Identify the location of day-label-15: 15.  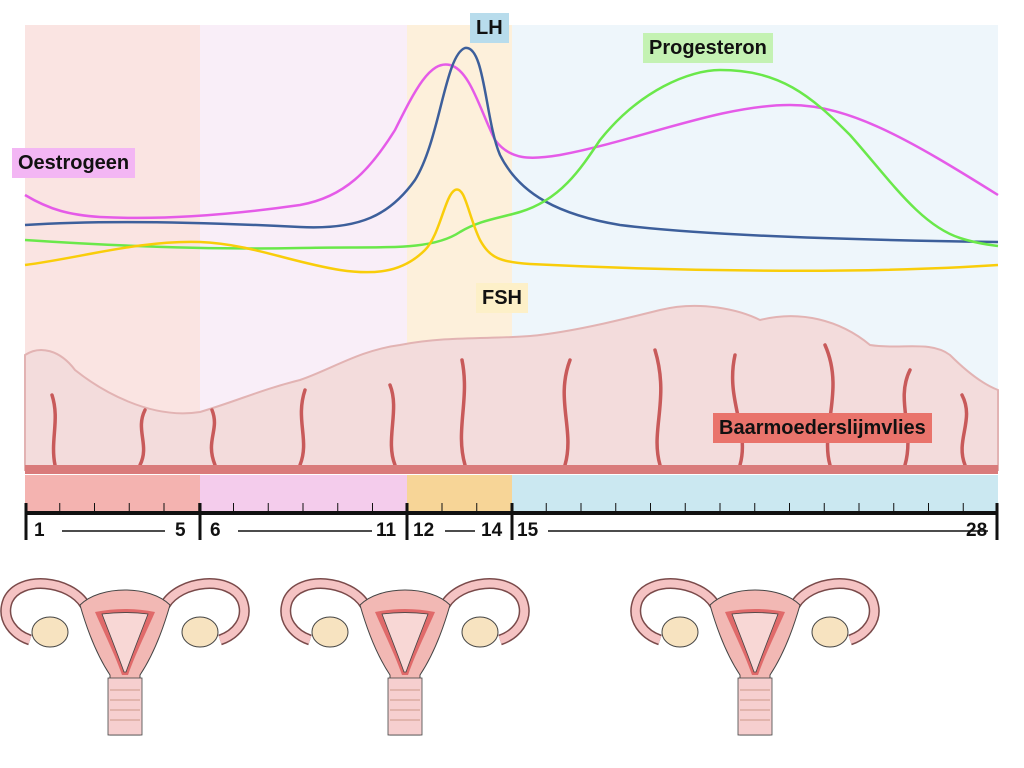
(528, 530).